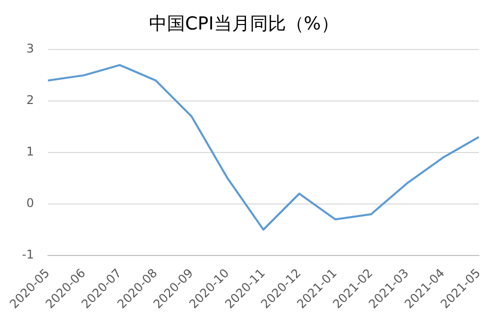 The width and height of the screenshot is (500, 323). What do you see at coordinates (30, 151) in the screenshot?
I see `y-tick-label: 1` at bounding box center [30, 151].